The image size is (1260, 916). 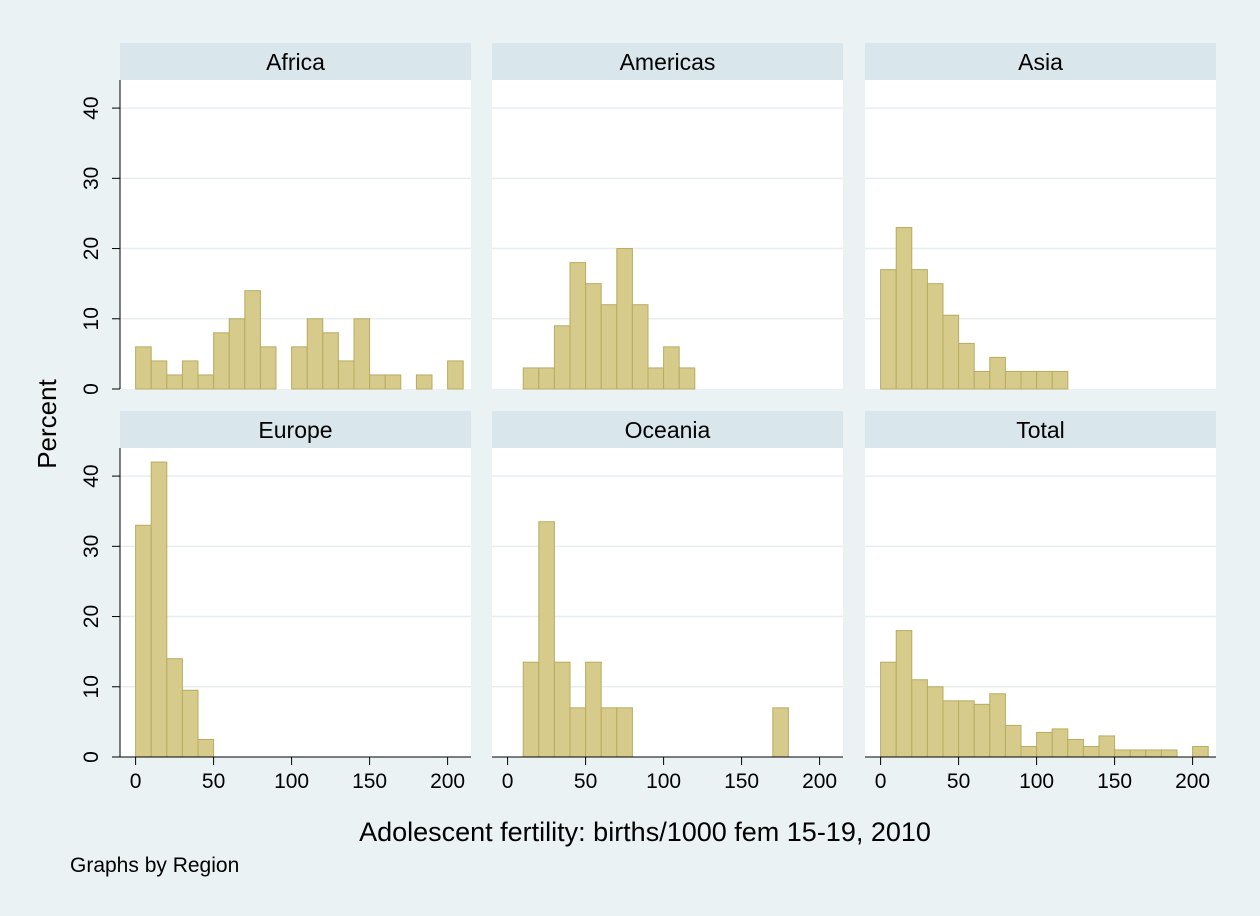 I want to click on panel-title: Africa, so click(x=295, y=62).